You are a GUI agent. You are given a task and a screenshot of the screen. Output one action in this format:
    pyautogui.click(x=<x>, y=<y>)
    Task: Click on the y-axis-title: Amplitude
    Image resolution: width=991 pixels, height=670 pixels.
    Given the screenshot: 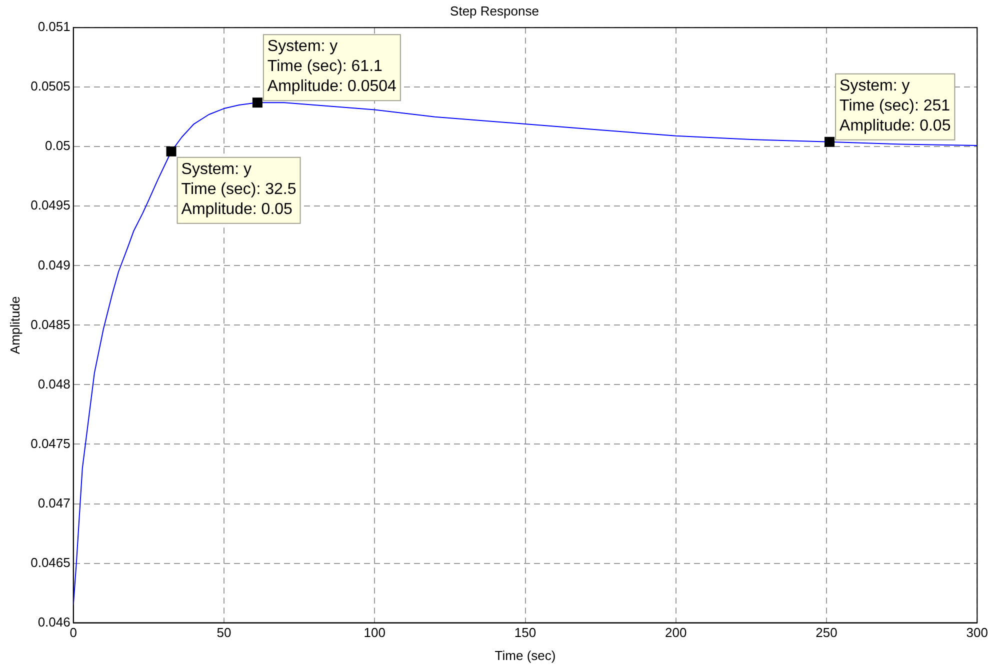 What is the action you would take?
    pyautogui.click(x=14, y=325)
    